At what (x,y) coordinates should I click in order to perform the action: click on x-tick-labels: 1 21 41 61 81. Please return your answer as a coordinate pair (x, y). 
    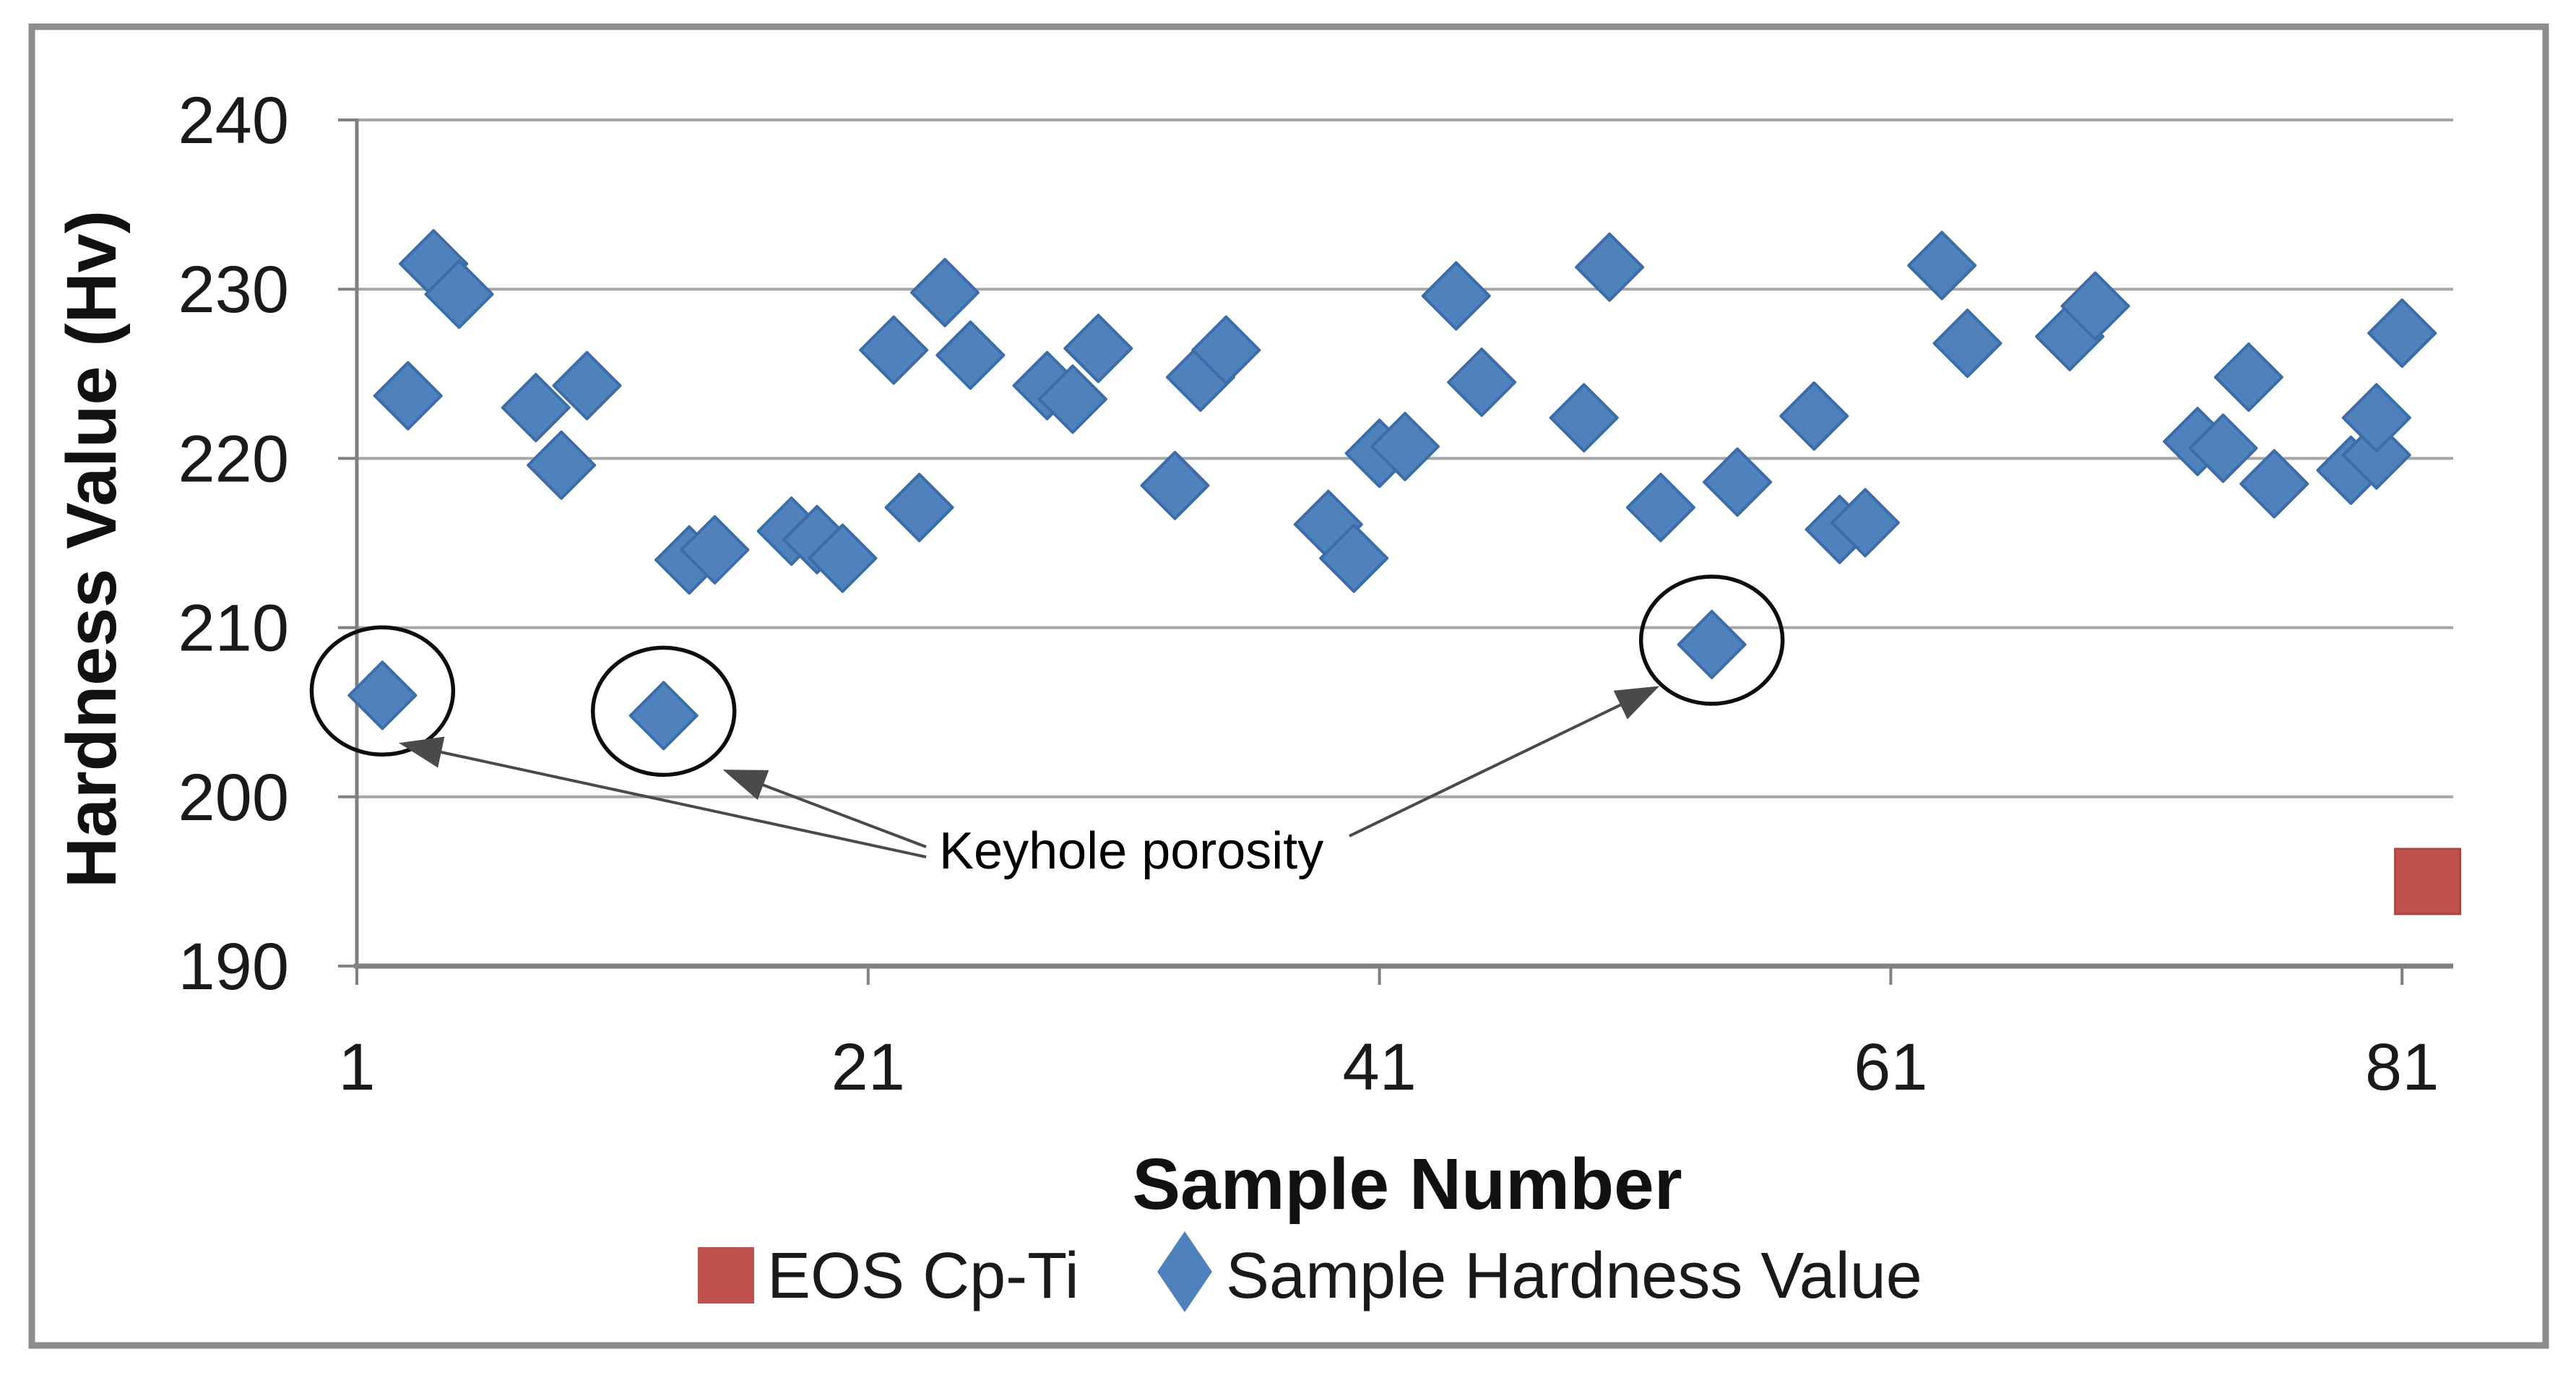
    Looking at the image, I should click on (1388, 1067).